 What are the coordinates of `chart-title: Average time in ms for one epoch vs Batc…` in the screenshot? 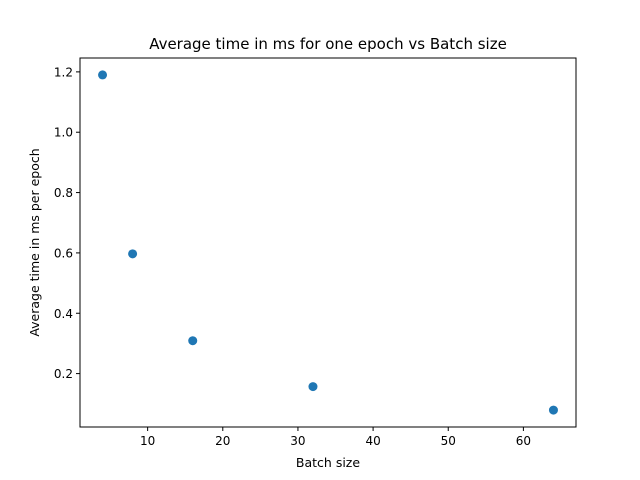 It's located at (328, 44).